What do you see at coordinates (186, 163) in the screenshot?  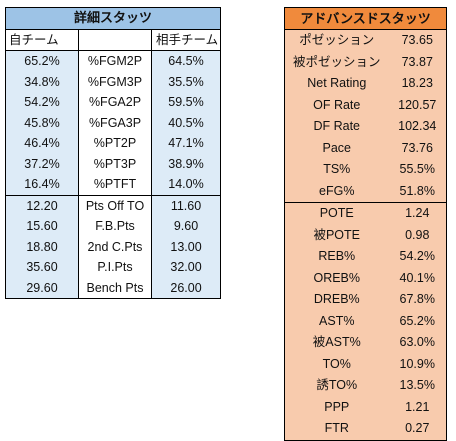 I see `opp-value: 38.9%` at bounding box center [186, 163].